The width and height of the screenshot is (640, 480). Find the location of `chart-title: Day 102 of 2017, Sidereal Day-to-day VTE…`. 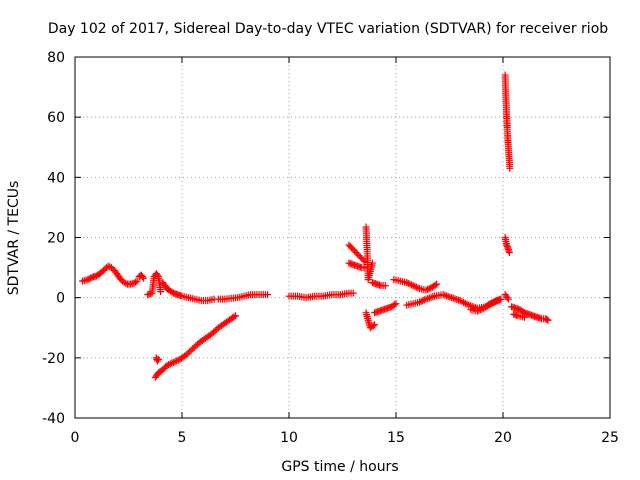

chart-title: Day 102 of 2017, Sidereal Day-to-day VTE… is located at coordinates (328, 29).